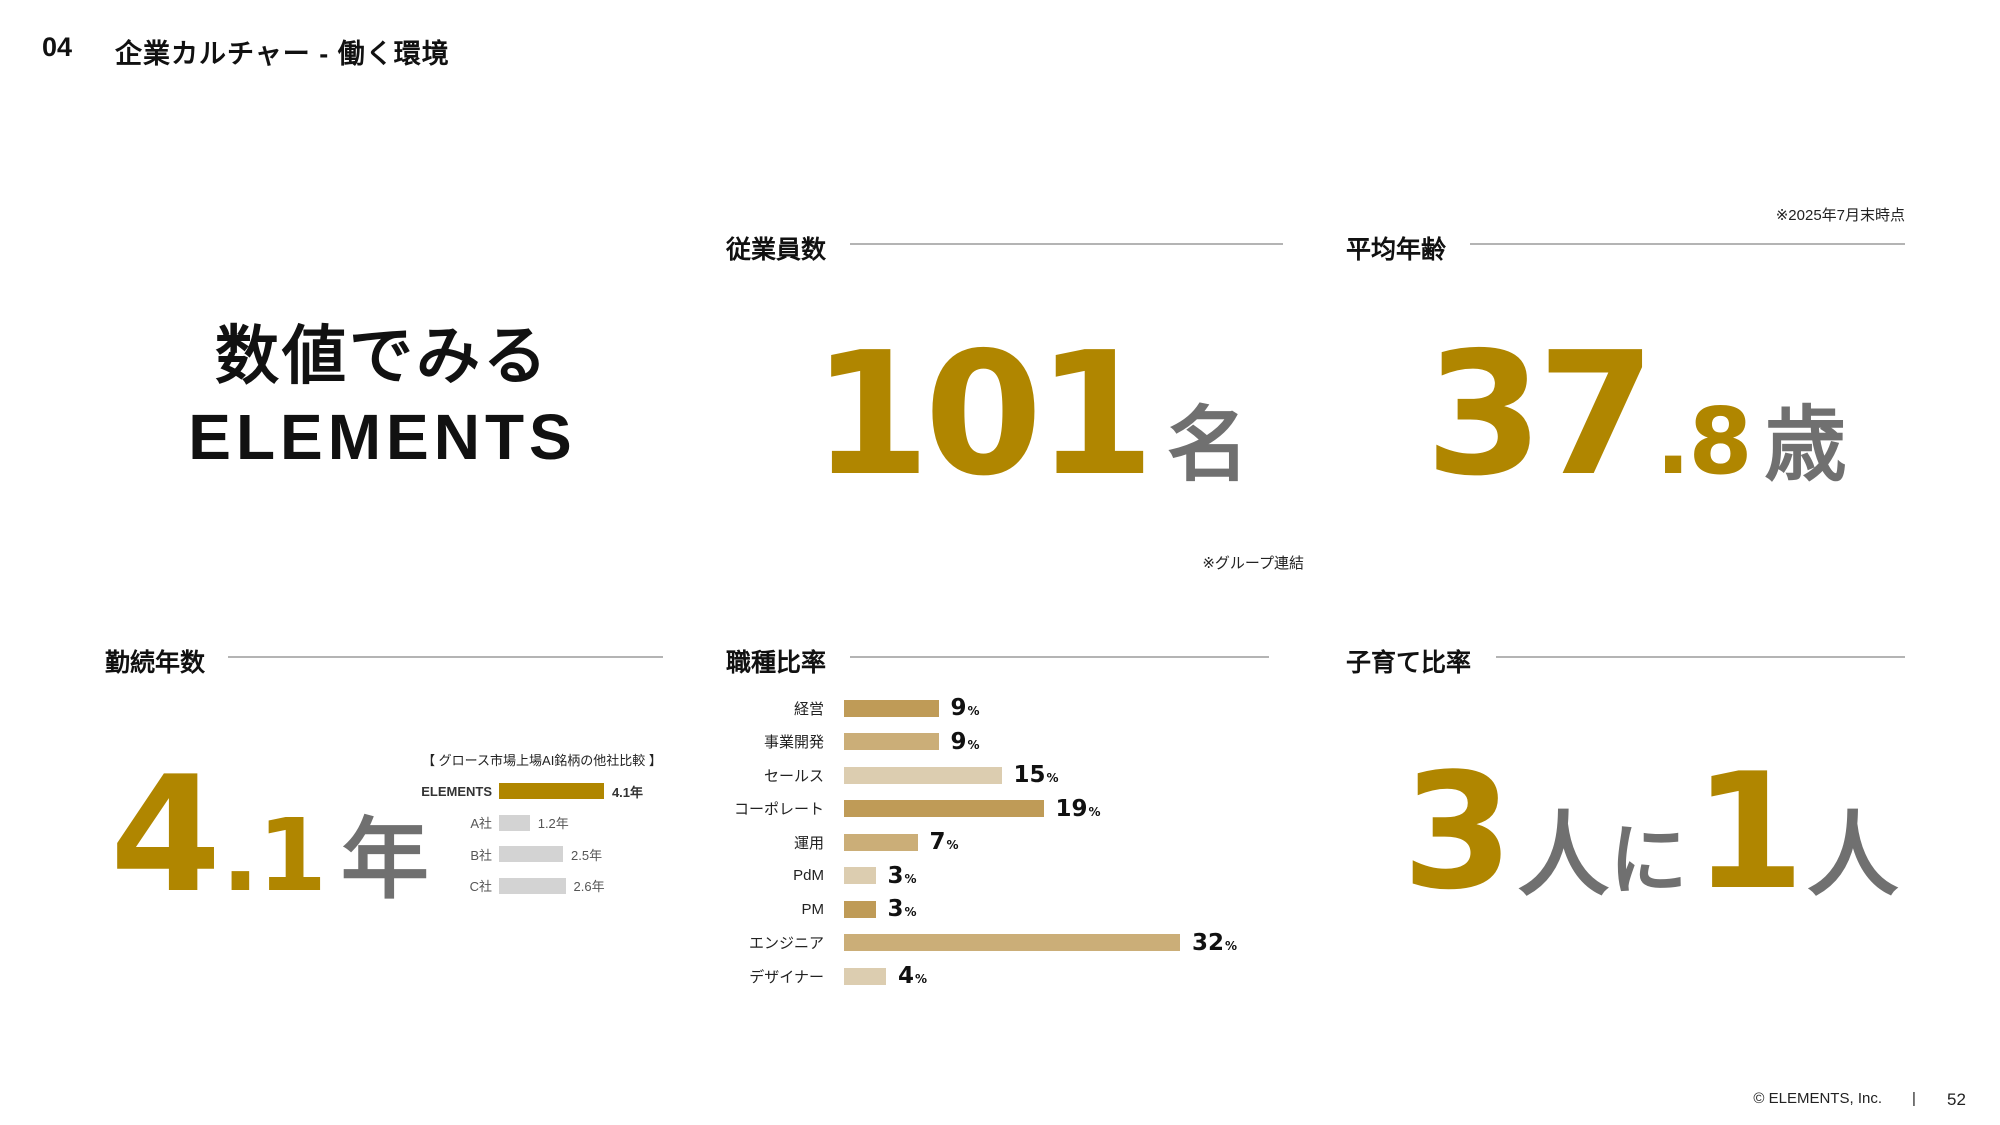  Describe the element at coordinates (808, 843) in the screenshot. I see `job-ratio-row-label: 運用` at that location.